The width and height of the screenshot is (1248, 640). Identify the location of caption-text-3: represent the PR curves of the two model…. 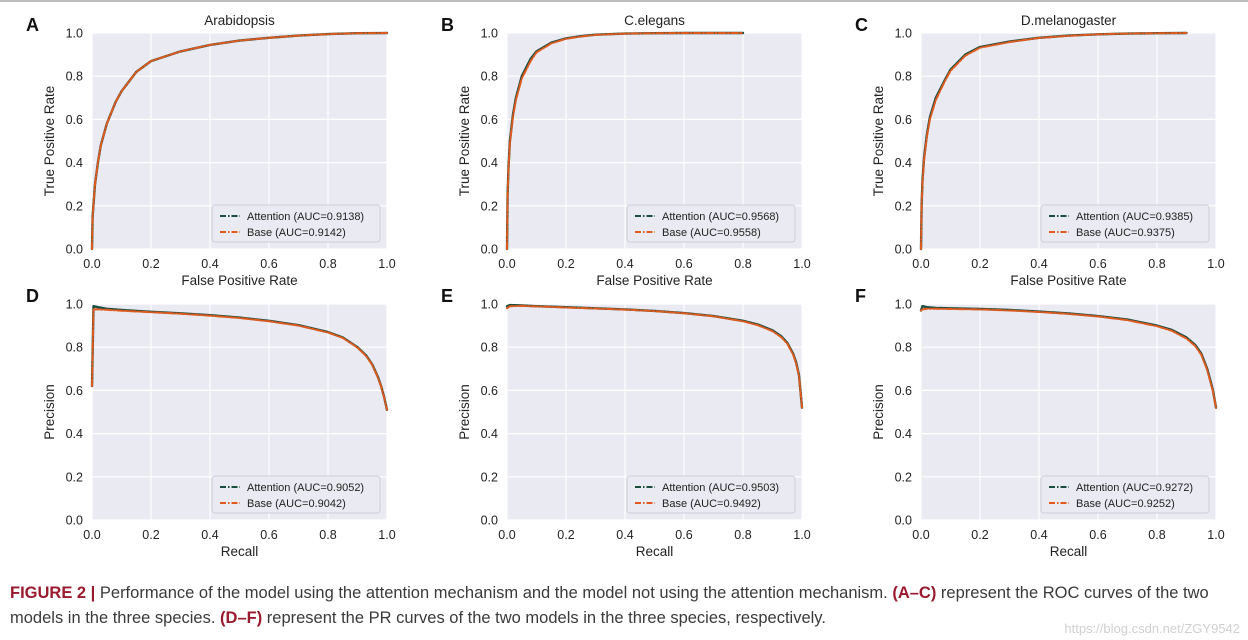
(544, 618).